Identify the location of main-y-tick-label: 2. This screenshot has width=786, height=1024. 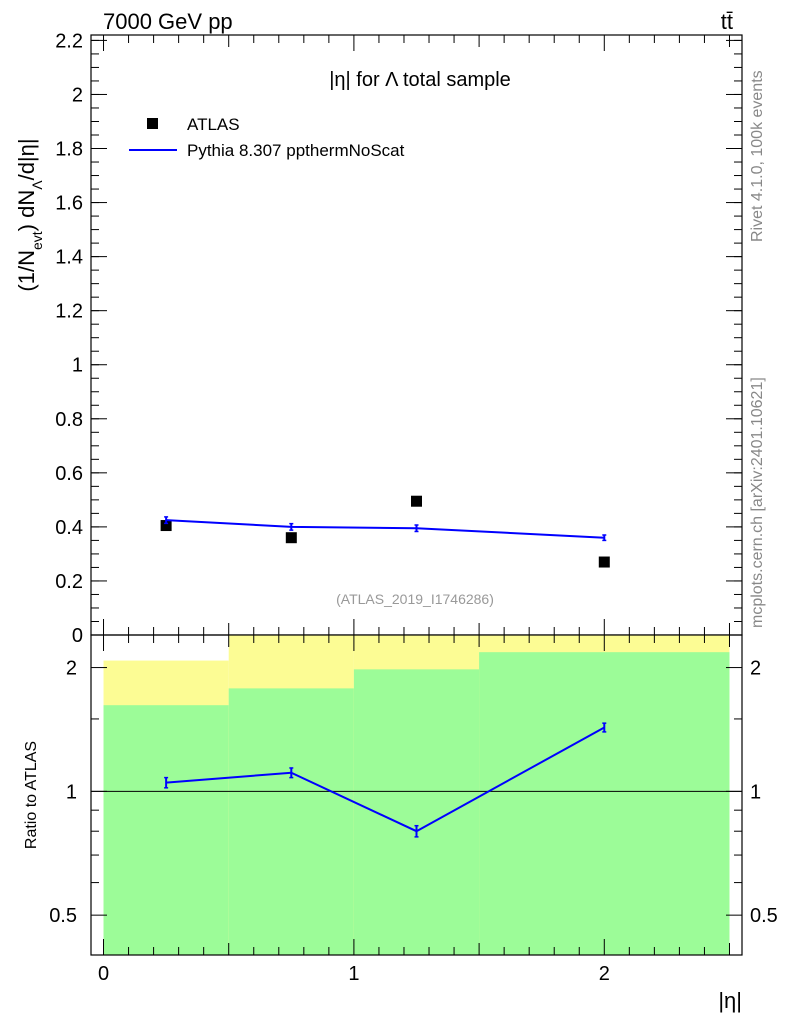
(77, 95).